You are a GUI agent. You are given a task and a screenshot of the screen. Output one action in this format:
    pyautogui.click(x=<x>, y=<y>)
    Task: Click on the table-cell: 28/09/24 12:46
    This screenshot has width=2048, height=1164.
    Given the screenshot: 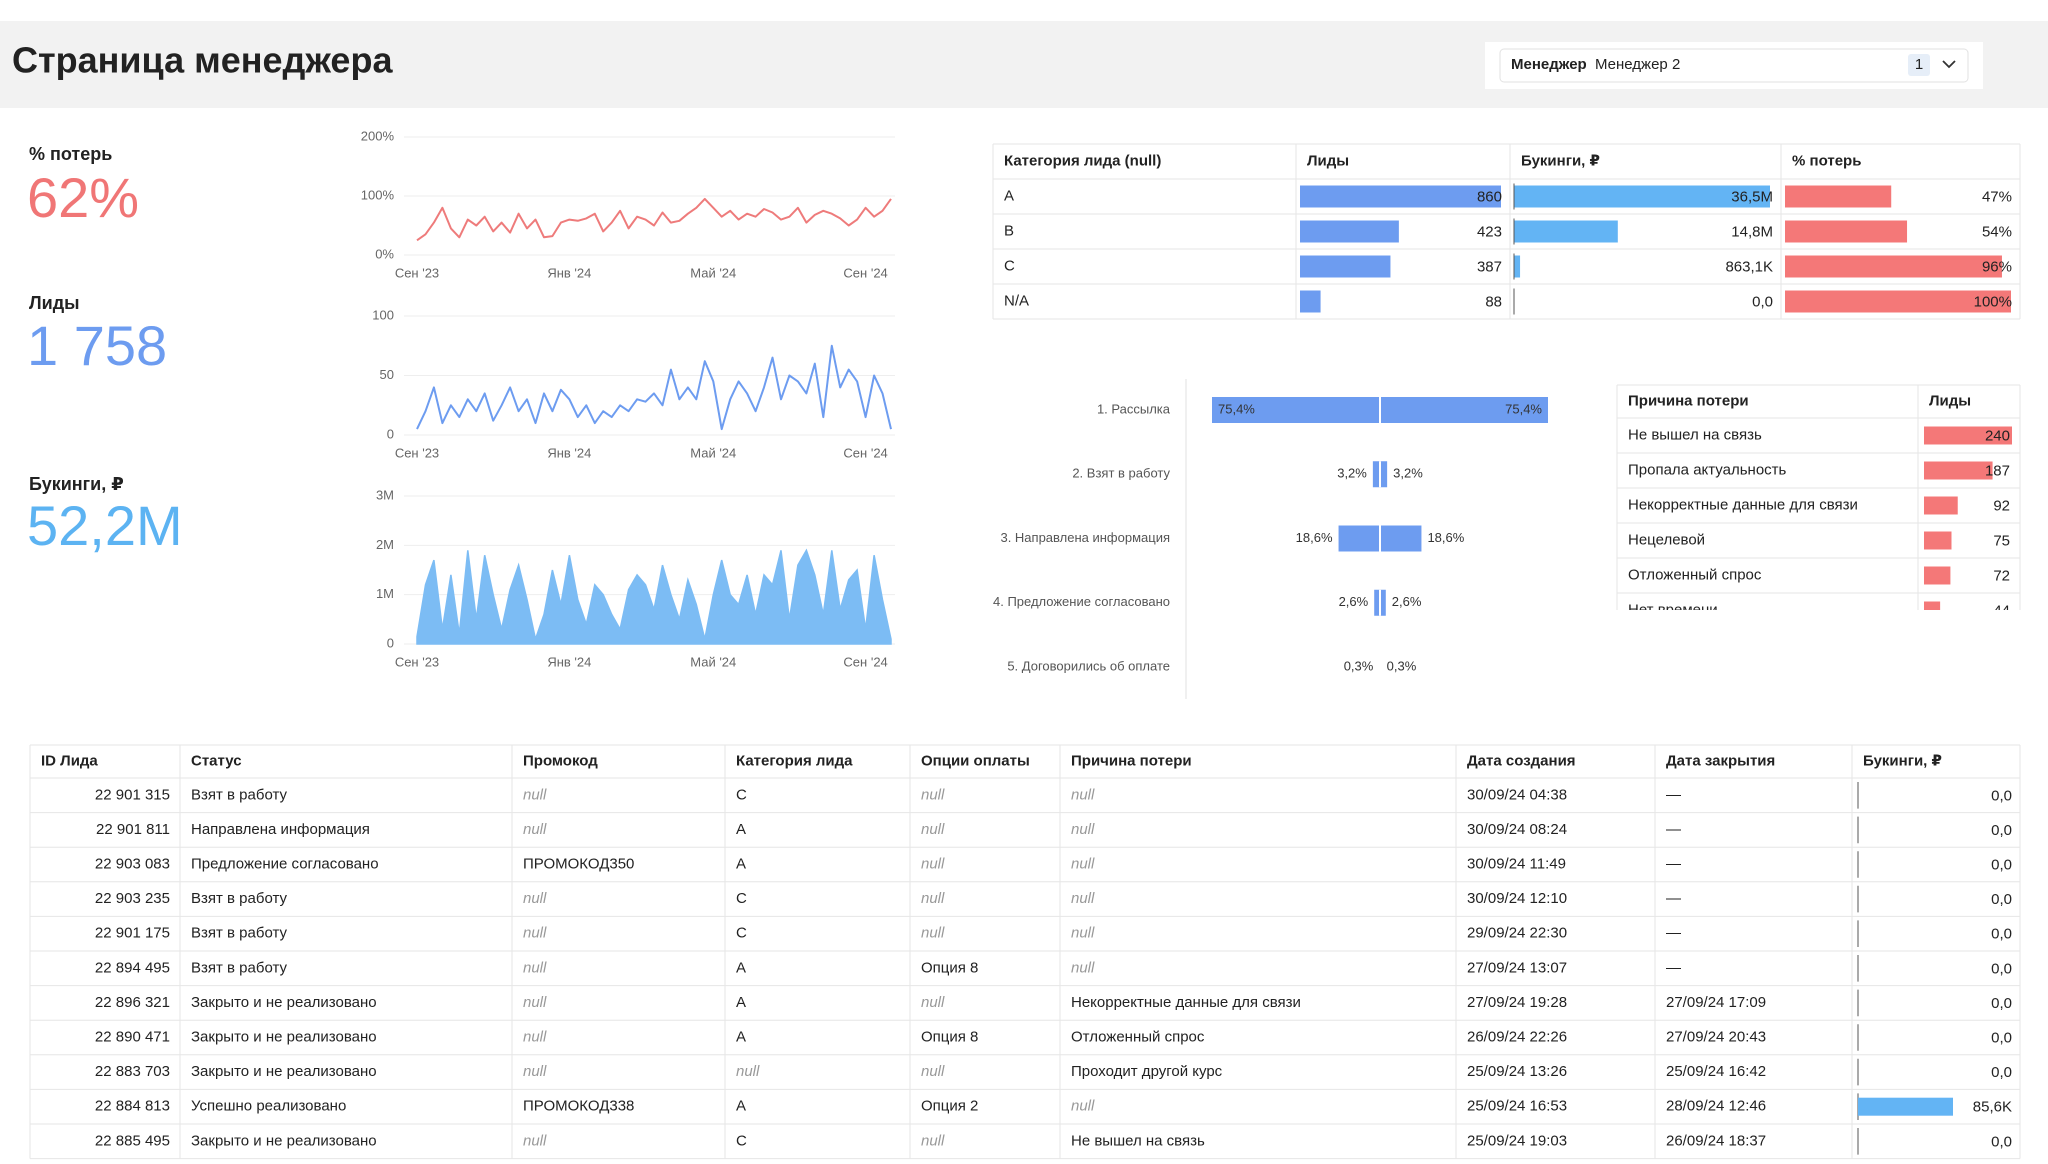 What is the action you would take?
    pyautogui.click(x=1716, y=1106)
    